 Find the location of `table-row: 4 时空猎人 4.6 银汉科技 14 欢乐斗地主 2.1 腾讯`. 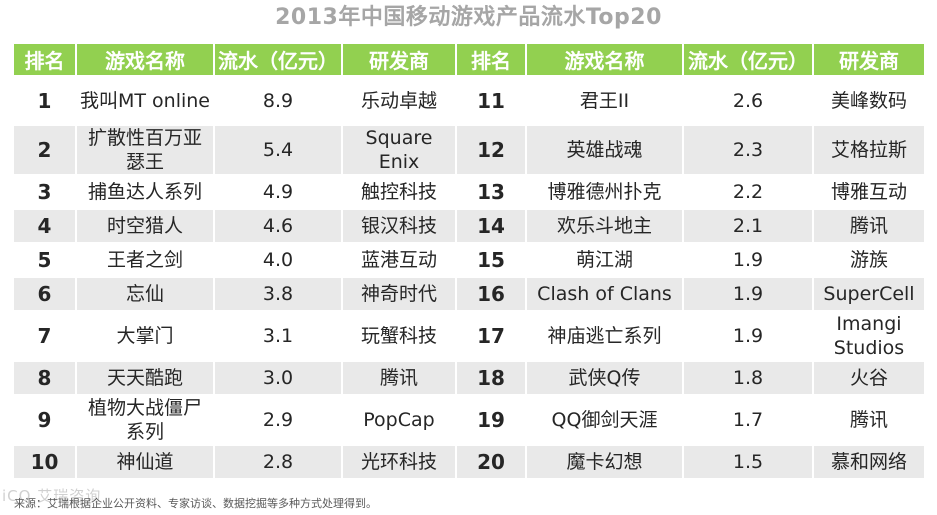

table-row: 4 时空猎人 4.6 银汉科技 14 欢乐斗地主 2.1 腾讯 is located at coordinates (469, 226).